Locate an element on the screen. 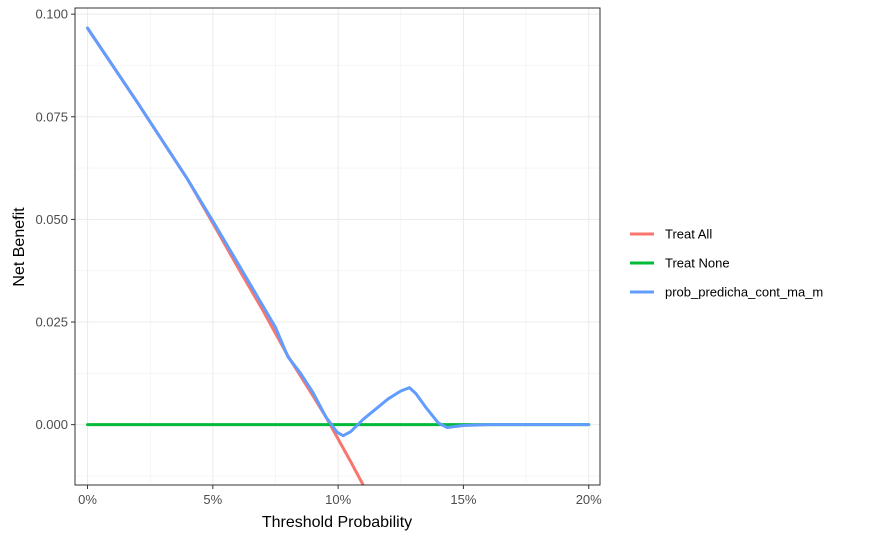 Image resolution: width=875 pixels, height=540 pixels. legend-label-prob-predicha-cont-ma-m: prob_predicha_cont_ma_m is located at coordinates (744, 292).